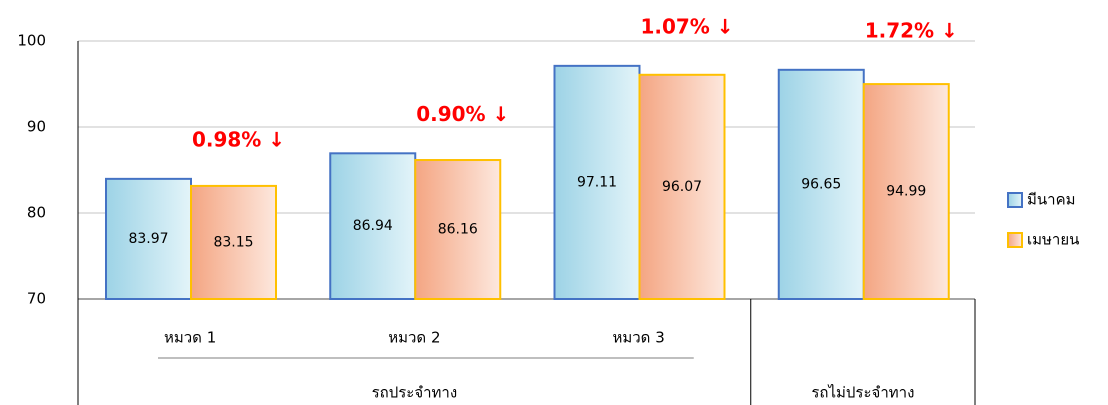  What do you see at coordinates (638, 338) in the screenshot?
I see `x-tick-label: หมวด 3` at bounding box center [638, 338].